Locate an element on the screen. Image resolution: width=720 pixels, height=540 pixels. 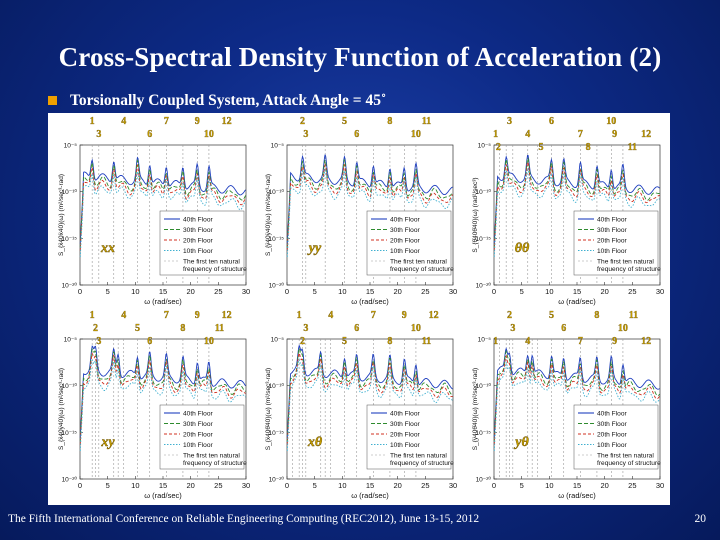
y-axis-label: S_{ẍ40θ̈40}(ω) (m²/sec³-rad) is located at coordinates (268, 409).